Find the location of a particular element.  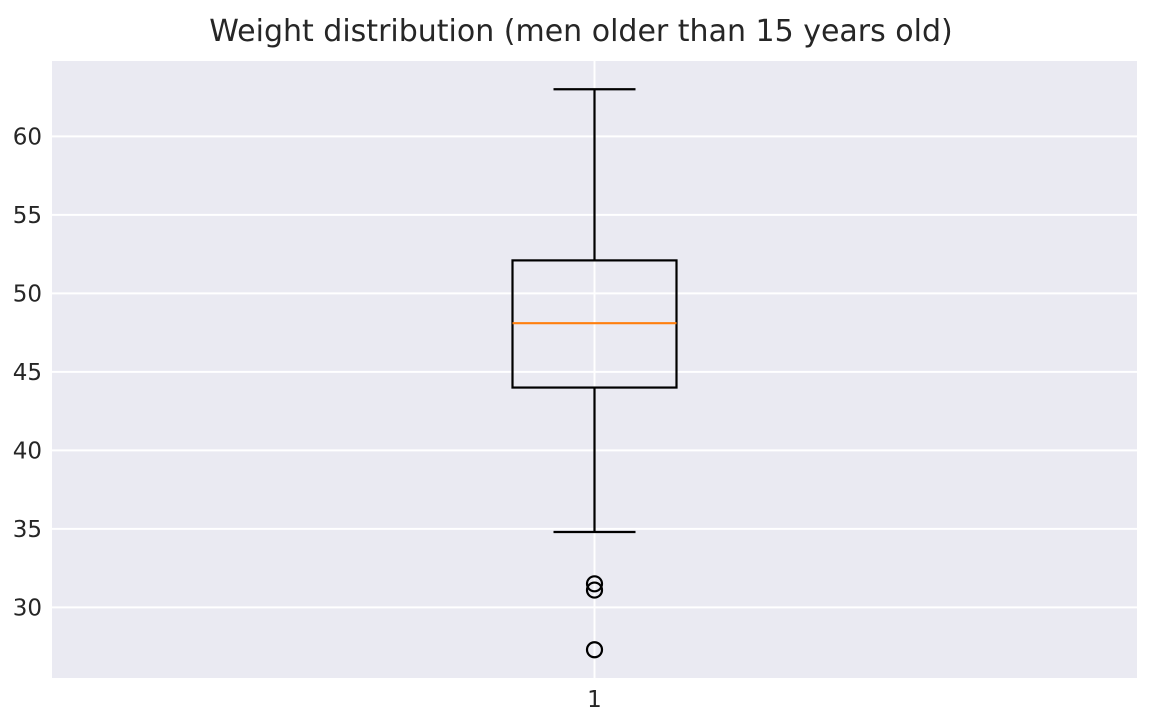

y-tick-label: 60 is located at coordinates (27, 137).